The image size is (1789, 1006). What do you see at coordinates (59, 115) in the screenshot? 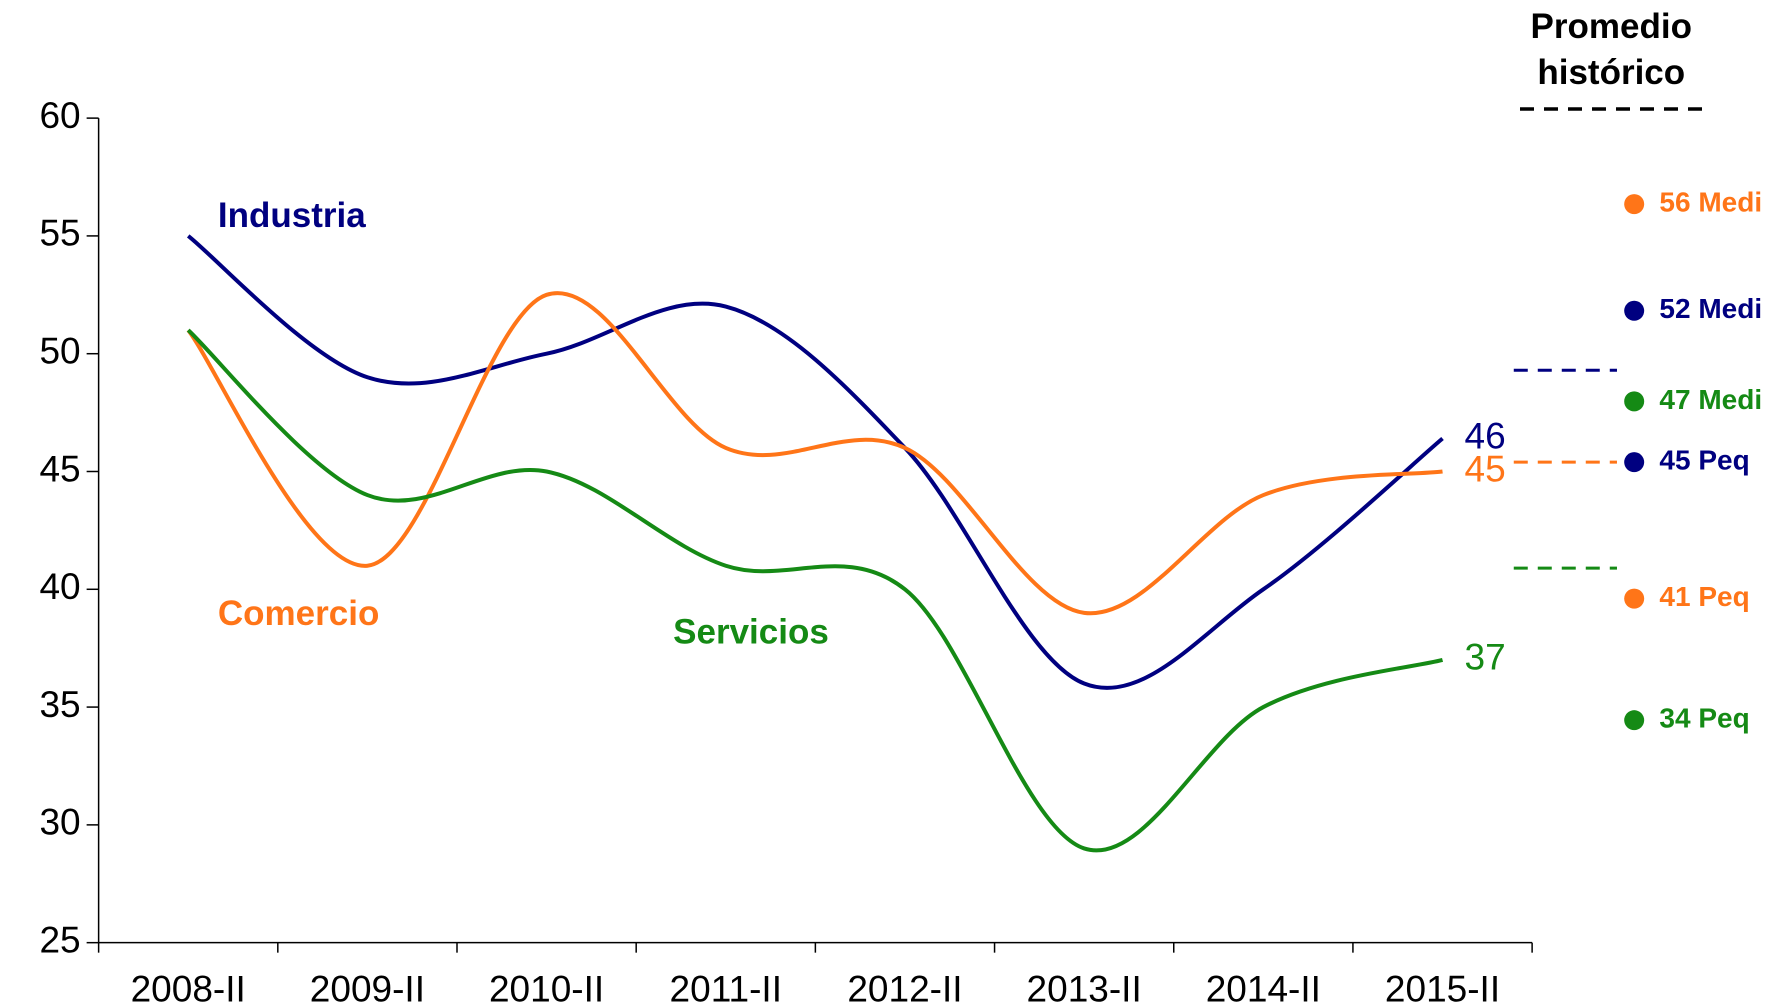
I see `y-tick-label: 60` at bounding box center [59, 115].